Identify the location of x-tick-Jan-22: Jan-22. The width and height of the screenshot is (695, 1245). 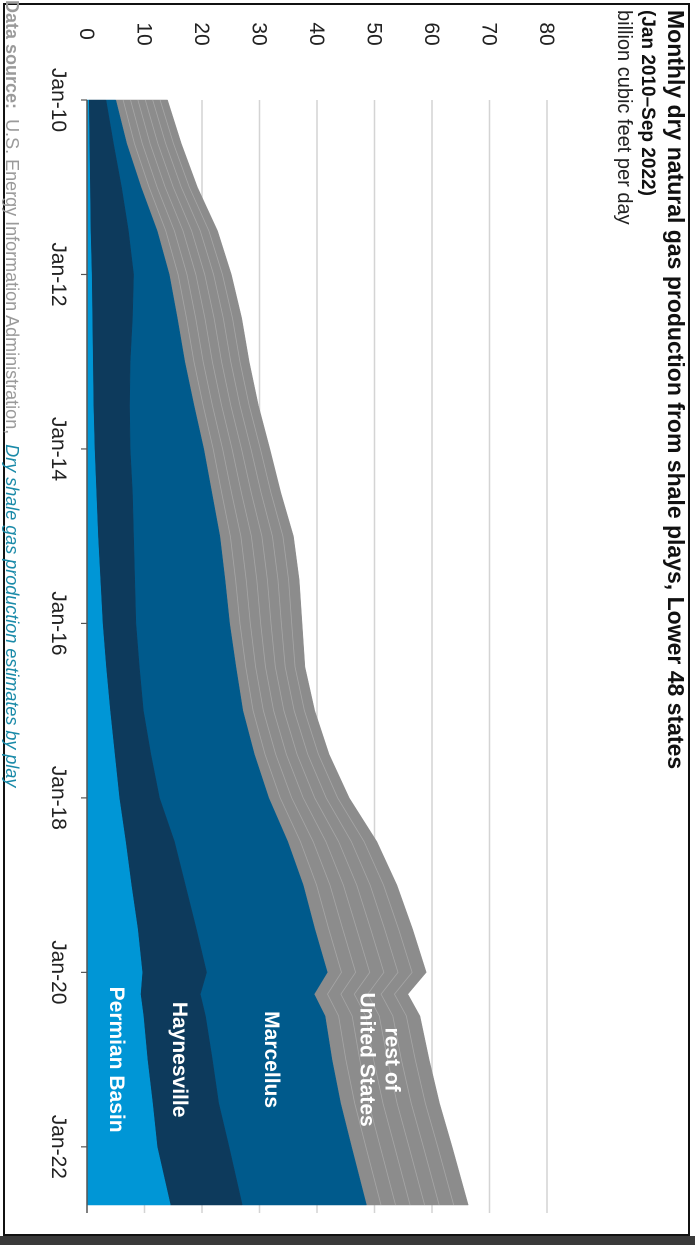
(58, 1147).